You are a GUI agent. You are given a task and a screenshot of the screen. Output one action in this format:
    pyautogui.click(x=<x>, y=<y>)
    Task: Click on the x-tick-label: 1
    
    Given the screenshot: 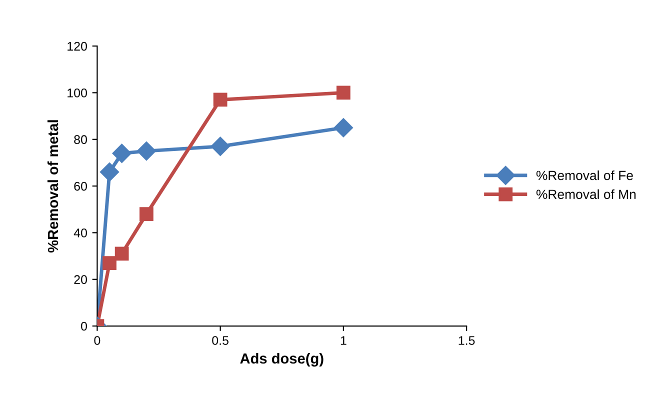 What is the action you would take?
    pyautogui.click(x=343, y=340)
    